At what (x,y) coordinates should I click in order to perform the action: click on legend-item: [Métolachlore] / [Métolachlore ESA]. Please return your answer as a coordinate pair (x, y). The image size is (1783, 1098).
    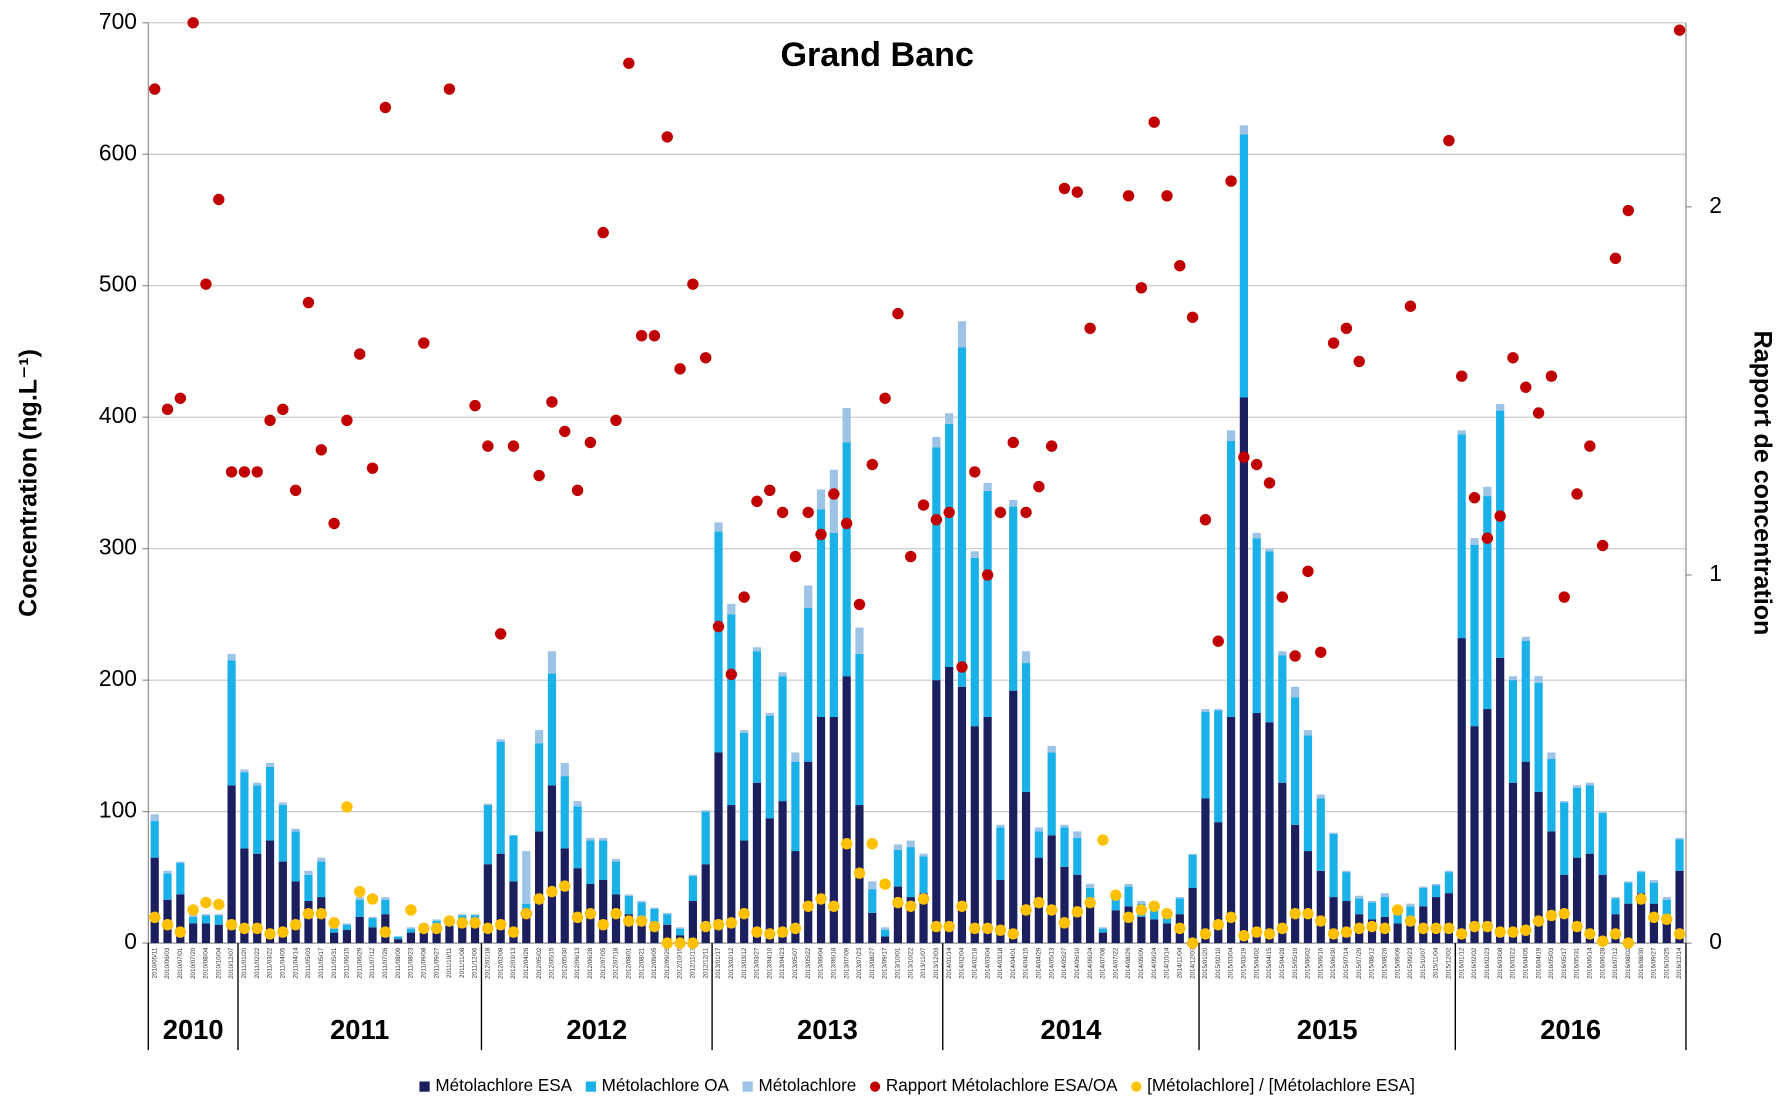
    Looking at the image, I should click on (1273, 1085).